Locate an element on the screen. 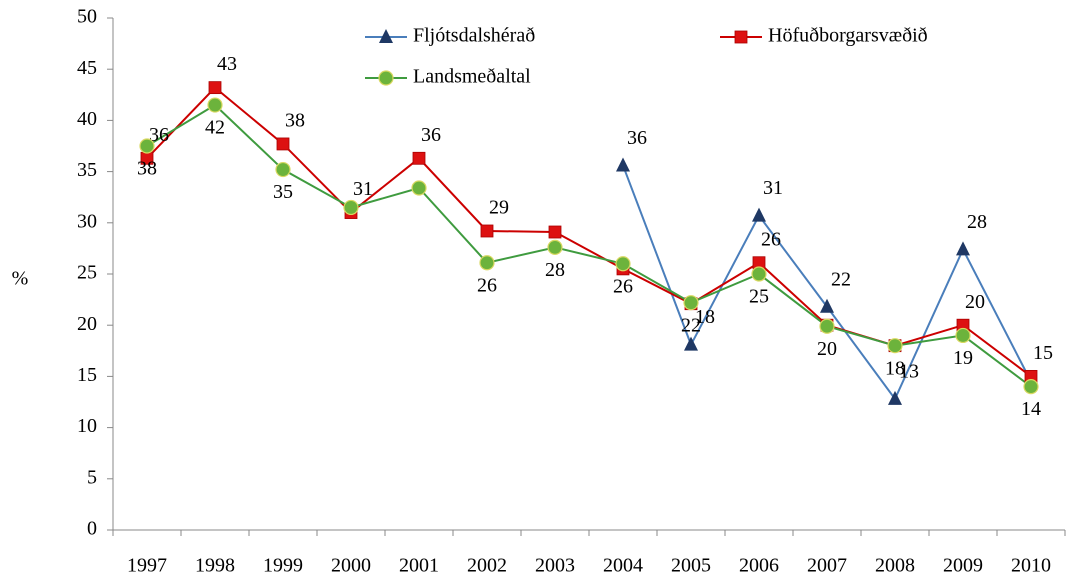 Image resolution: width=1070 pixels, height=585 pixels. y-tick-label: 15 is located at coordinates (87, 375).